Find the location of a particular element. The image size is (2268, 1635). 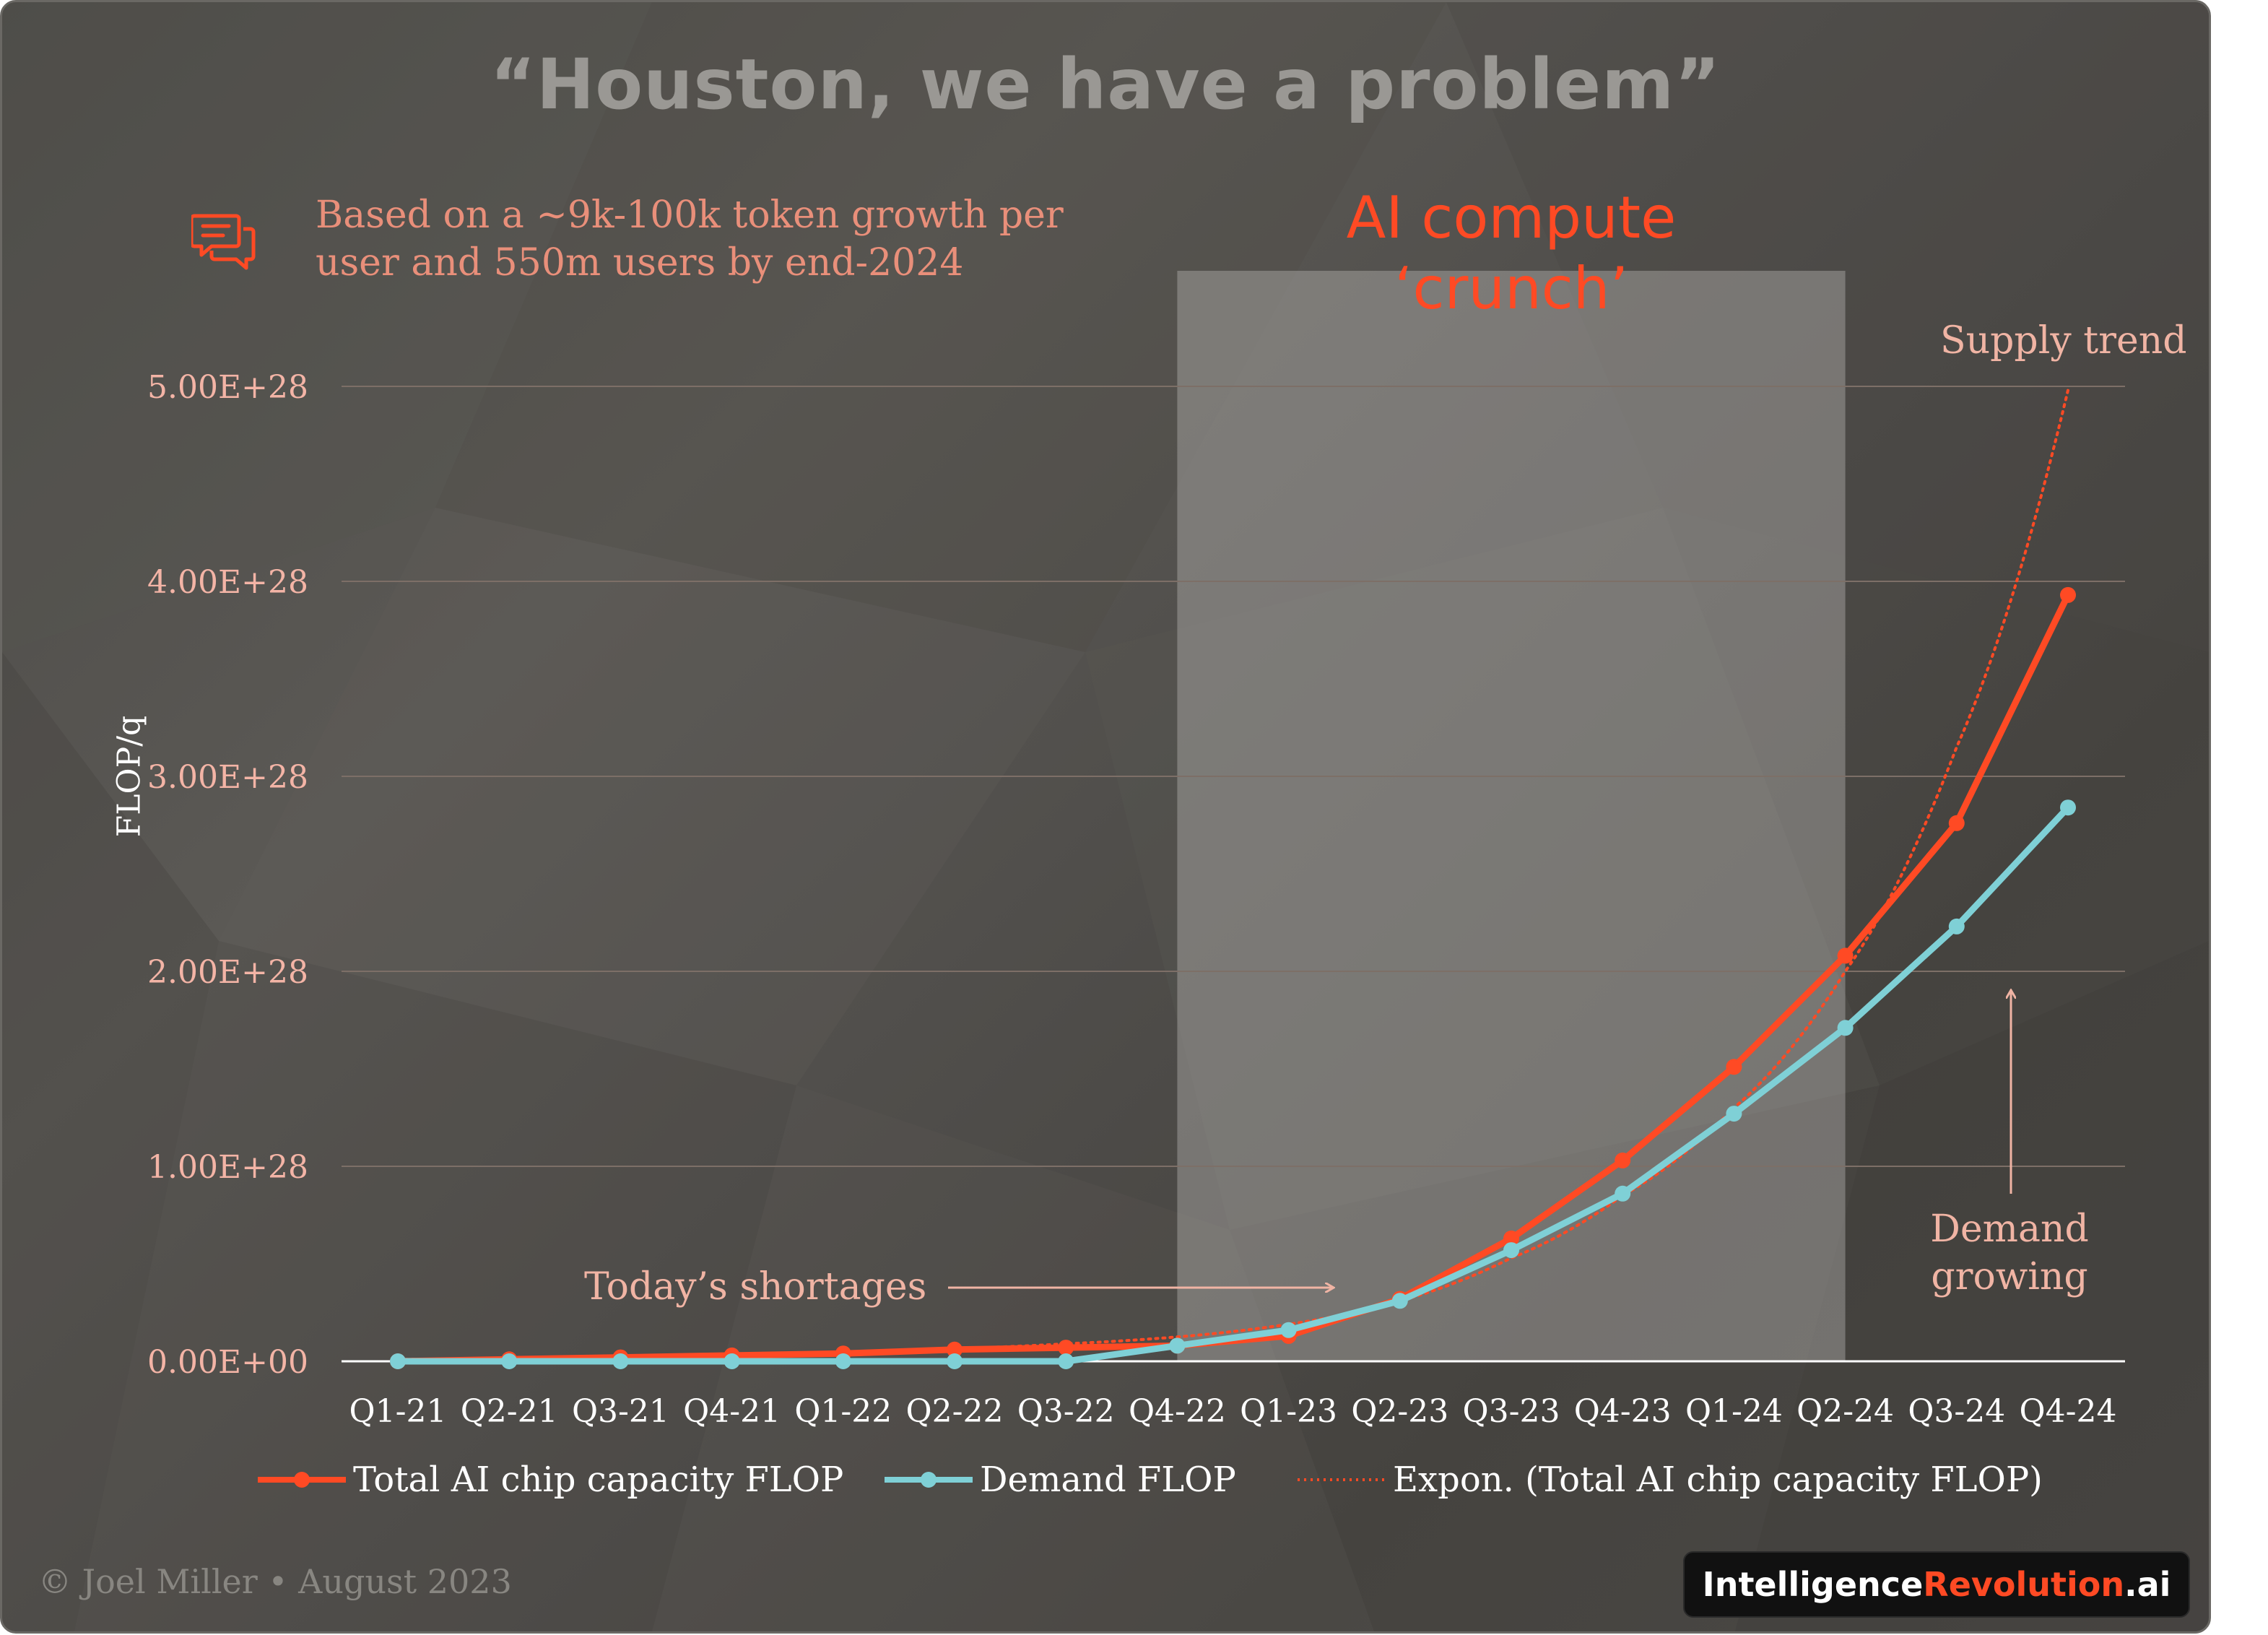

y-axis-label: FLOP/q is located at coordinates (129, 776).